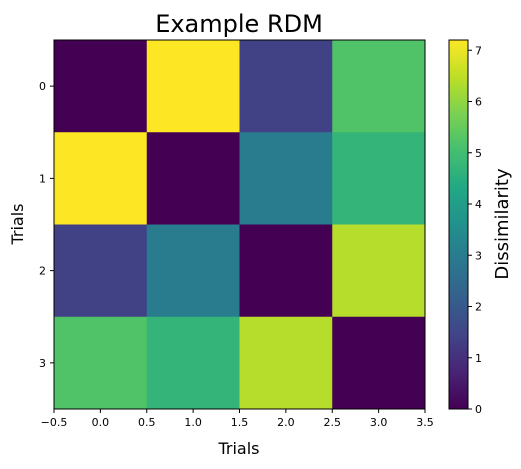  I want to click on colorbar-tick-label: 7, so click(478, 50).